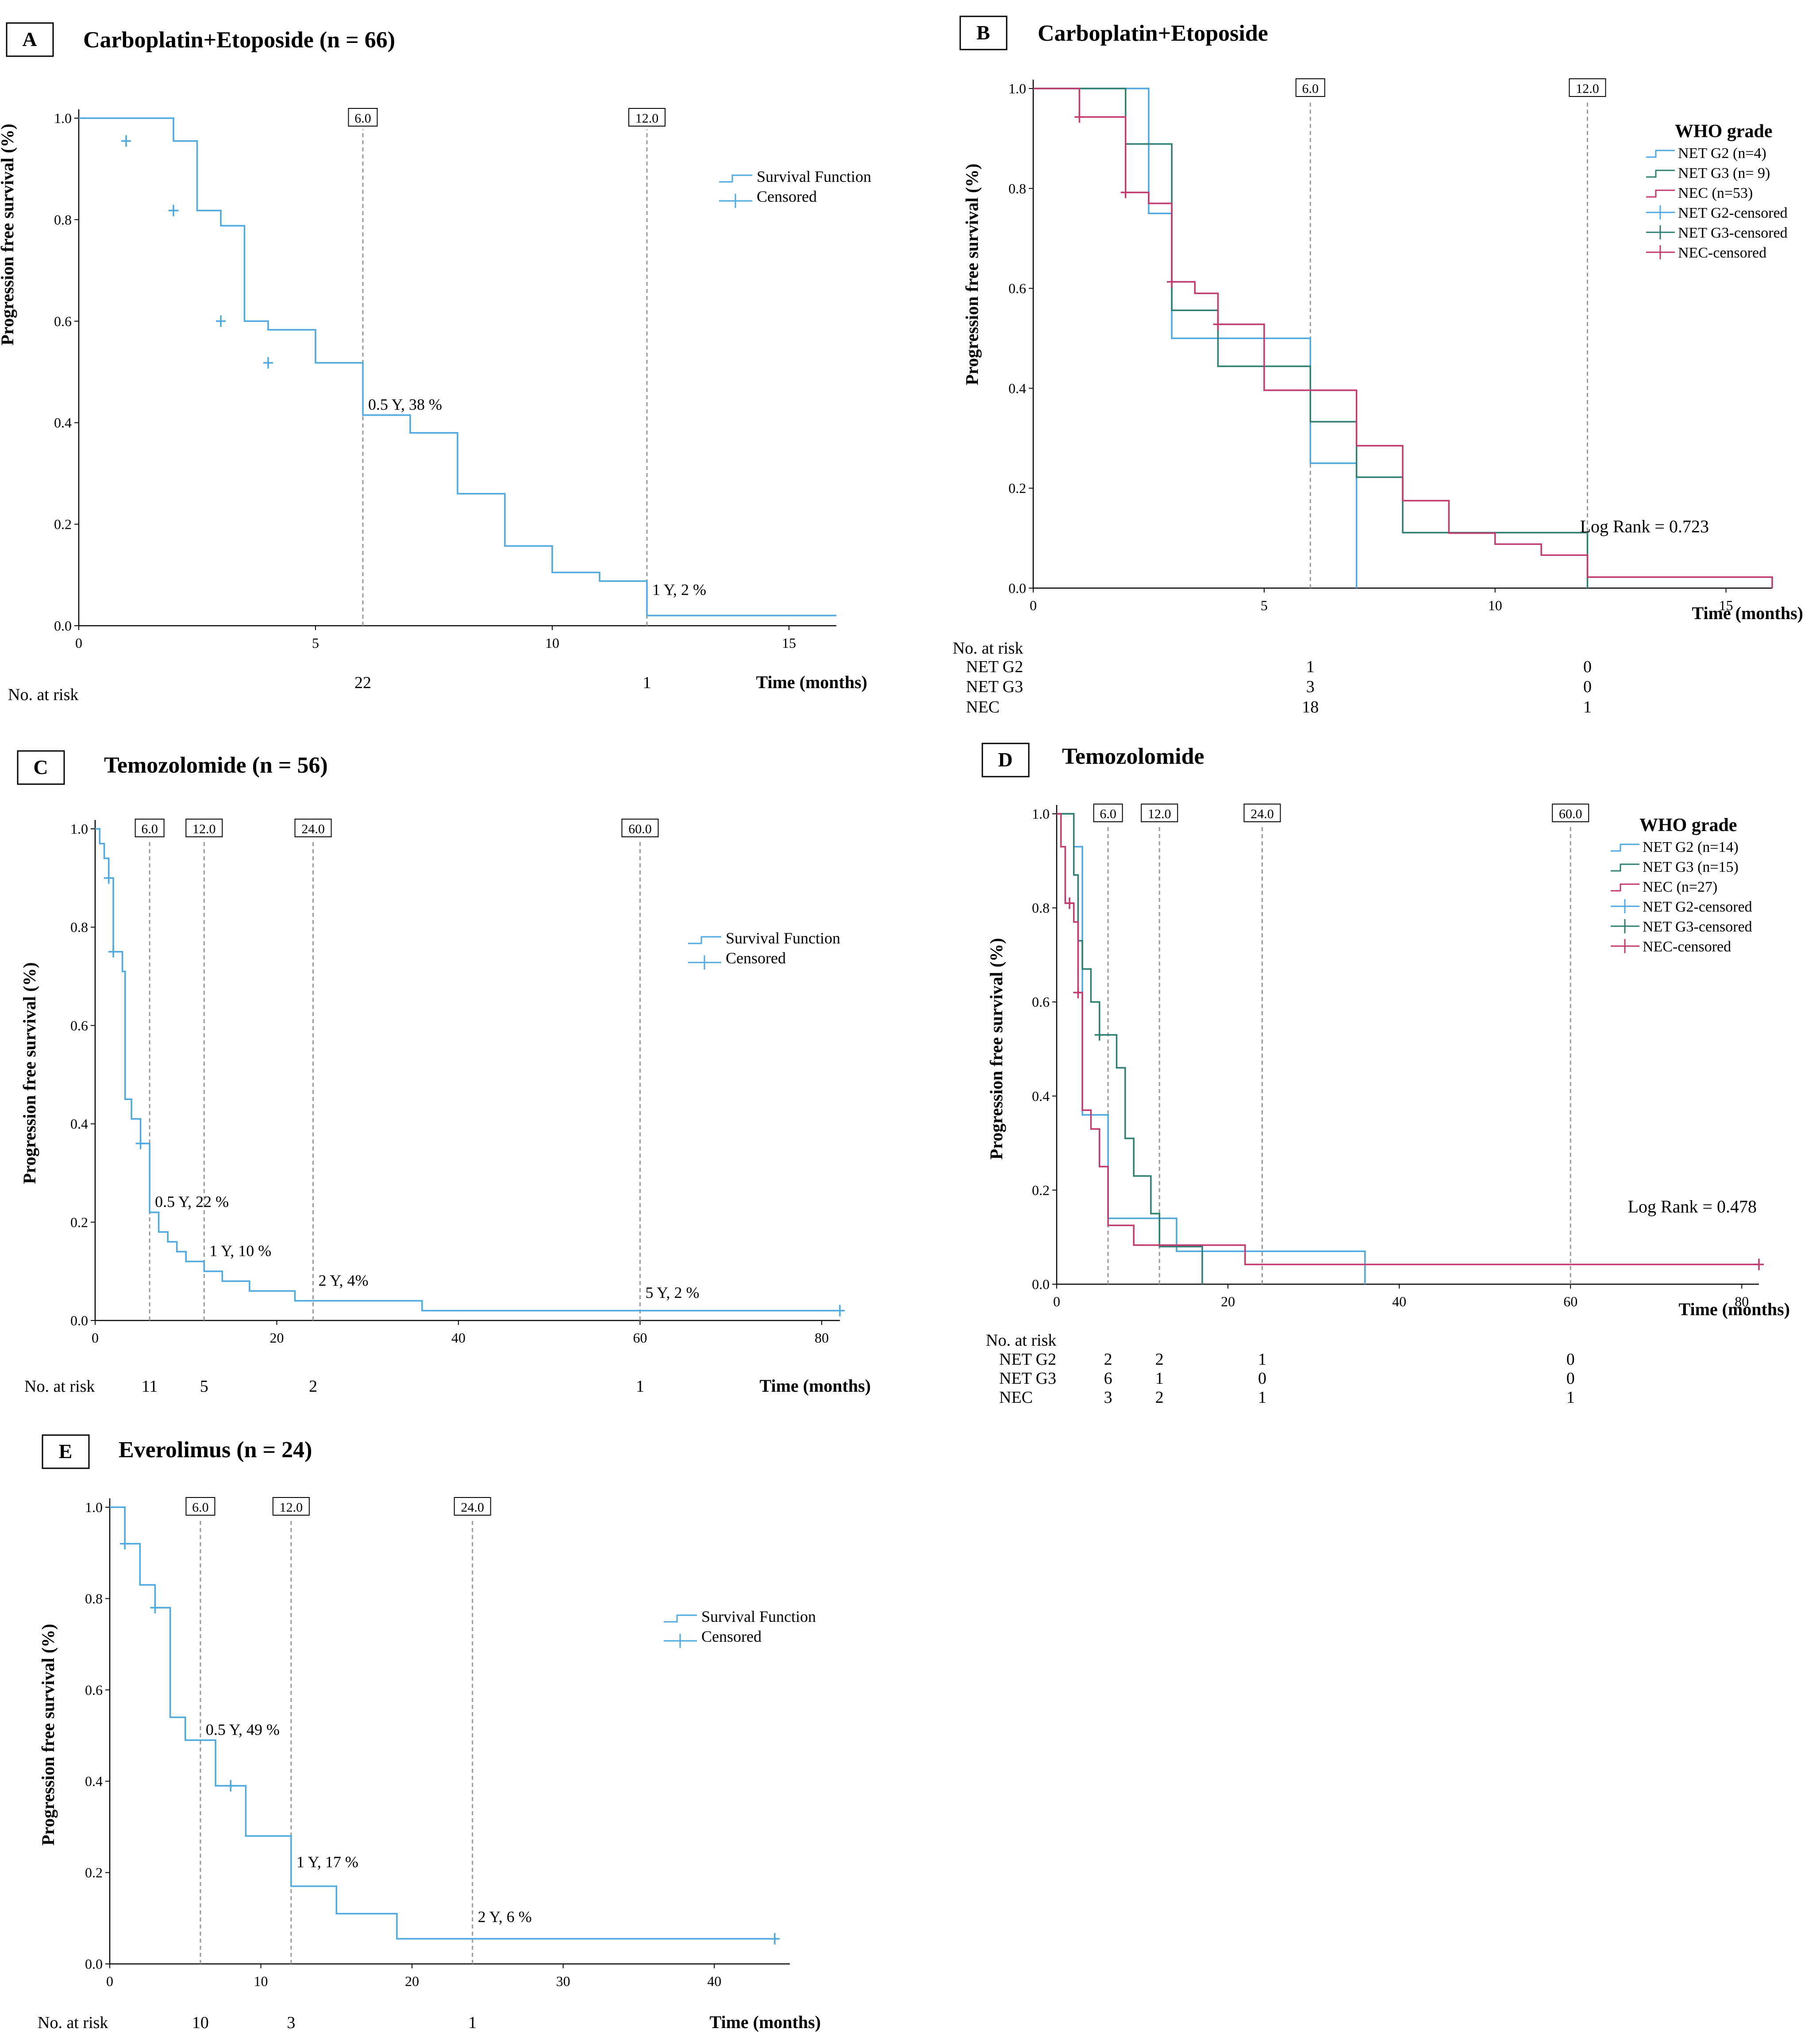 Image resolution: width=1816 pixels, height=2044 pixels. Describe the element at coordinates (1644, 526) in the screenshot. I see `log-rank-stat: Log Rank = 0.723` at that location.